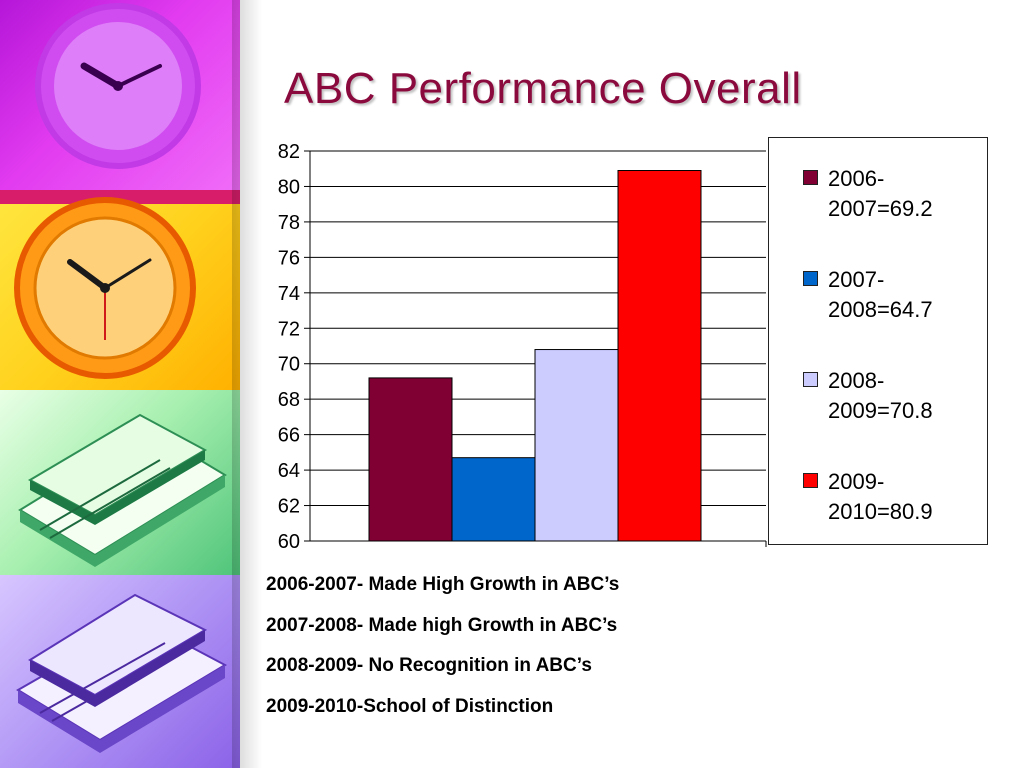  Describe the element at coordinates (289, 540) in the screenshot. I see `y-tick-label: 60` at that location.